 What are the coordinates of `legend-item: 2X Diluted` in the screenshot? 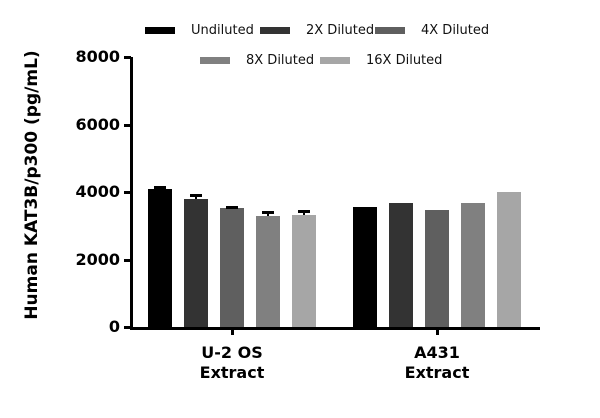 It's located at (317, 30).